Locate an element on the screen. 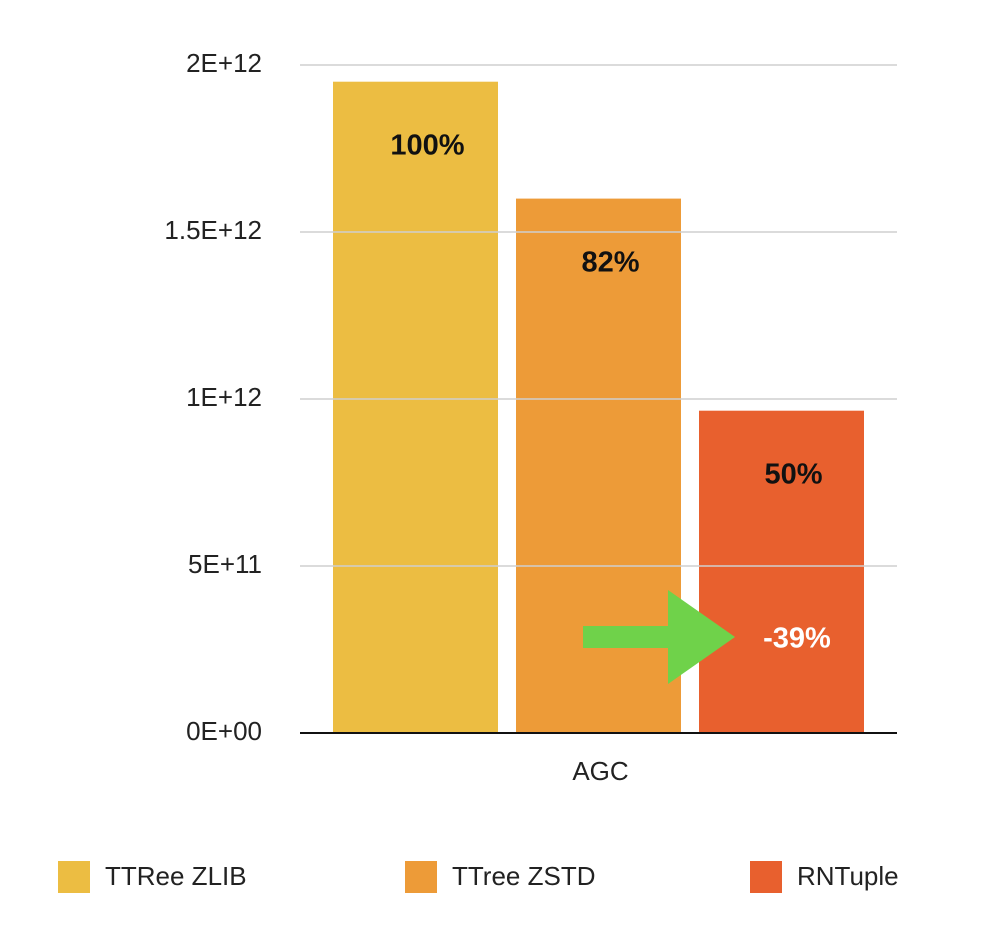 Image resolution: width=1000 pixels, height=926 pixels. bar-label: 82% is located at coordinates (610, 262).